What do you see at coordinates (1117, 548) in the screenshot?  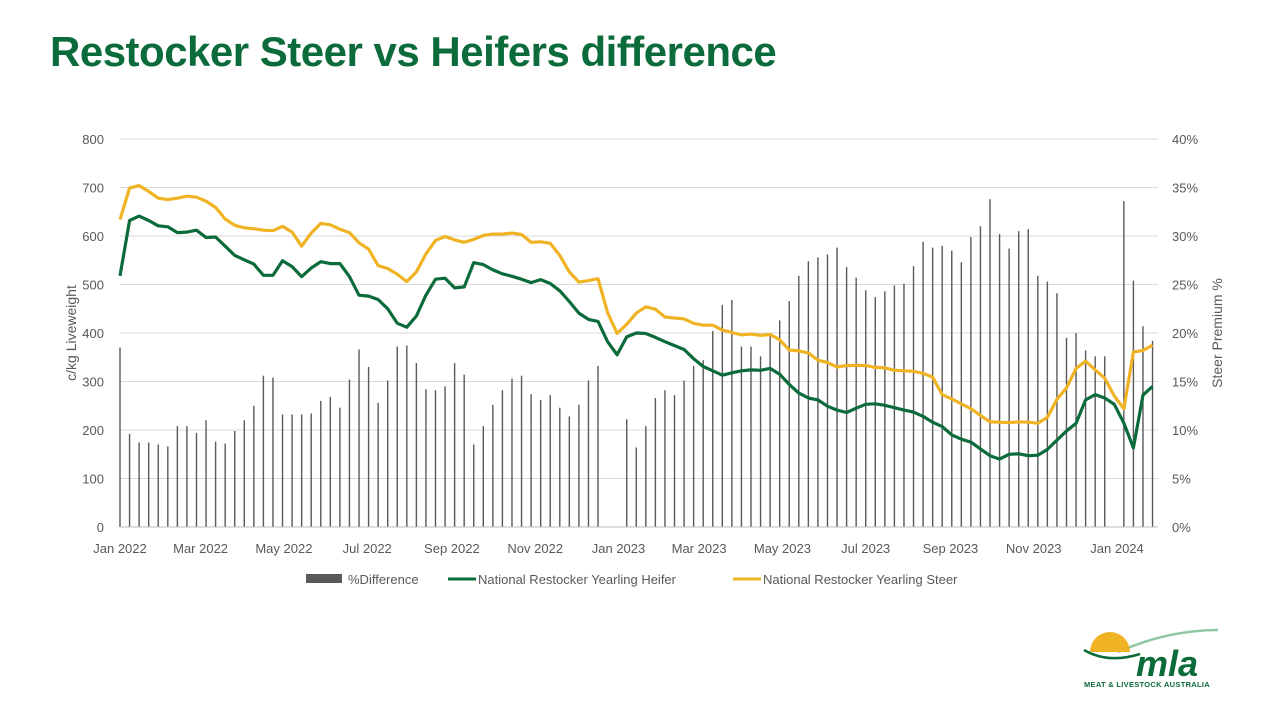 I see `x-tick-label: Jan 2024` at bounding box center [1117, 548].